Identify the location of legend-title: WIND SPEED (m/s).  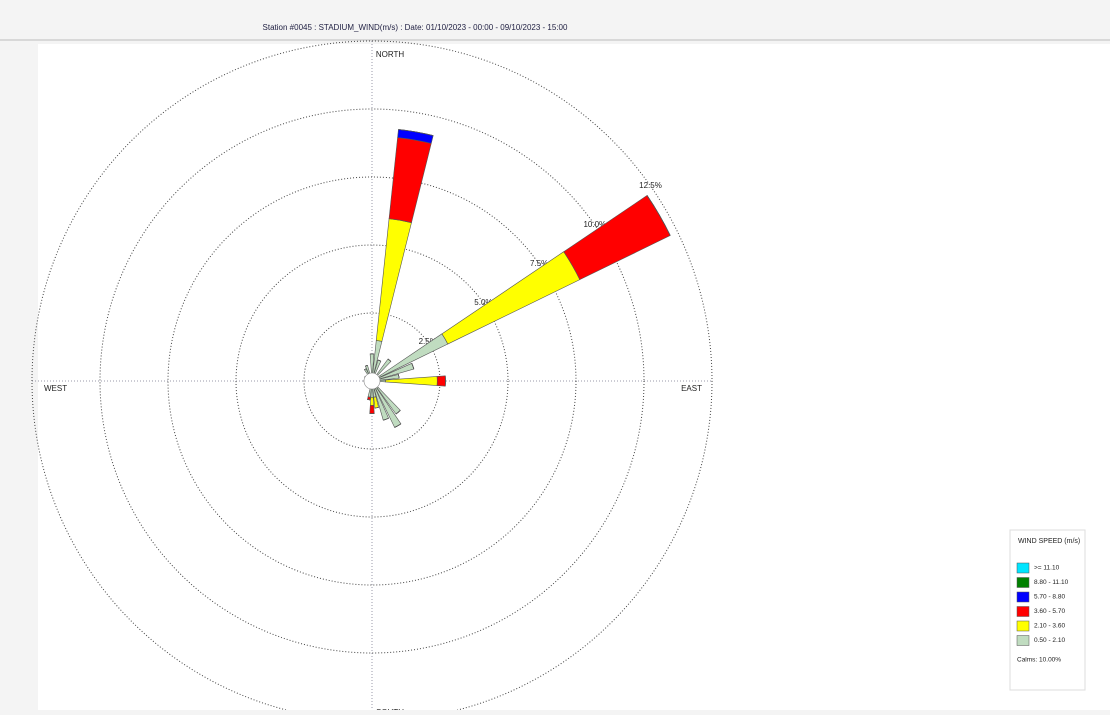
(1049, 541).